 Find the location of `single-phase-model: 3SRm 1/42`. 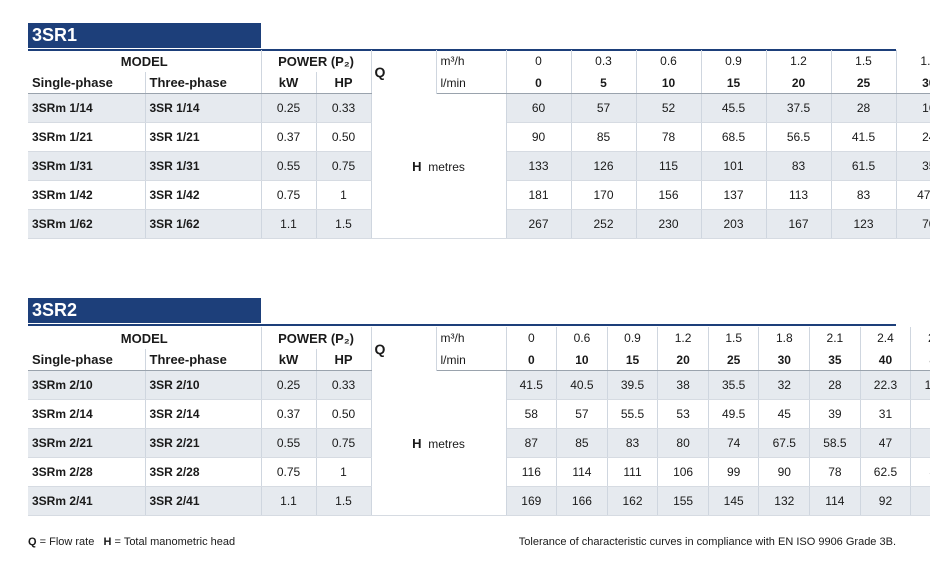

single-phase-model: 3SRm 1/42 is located at coordinates (87, 195).